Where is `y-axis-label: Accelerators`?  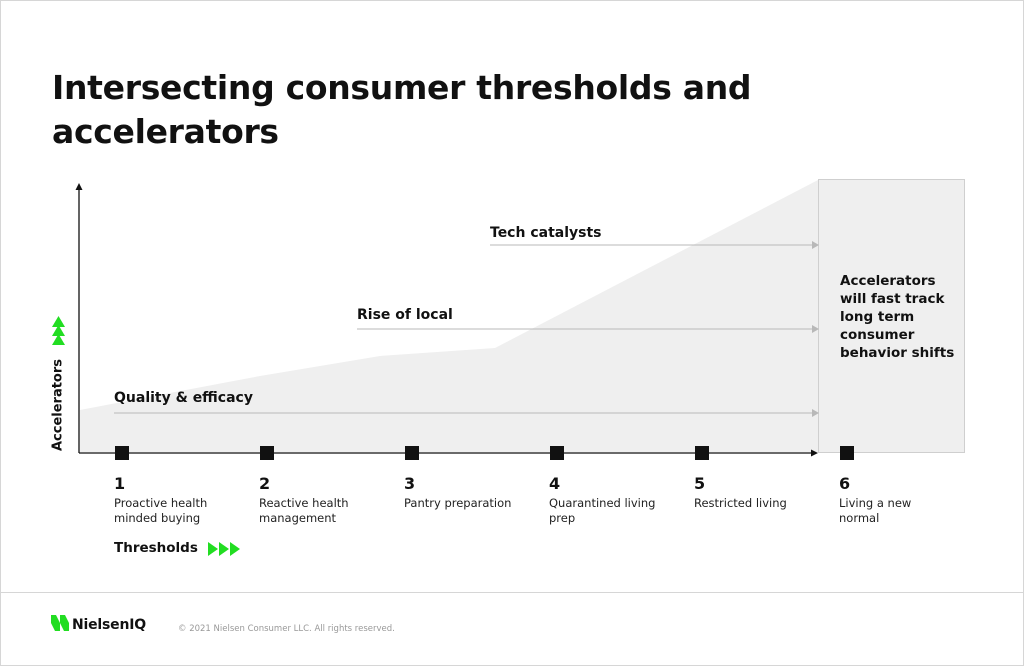 y-axis-label: Accelerators is located at coordinates (58, 405).